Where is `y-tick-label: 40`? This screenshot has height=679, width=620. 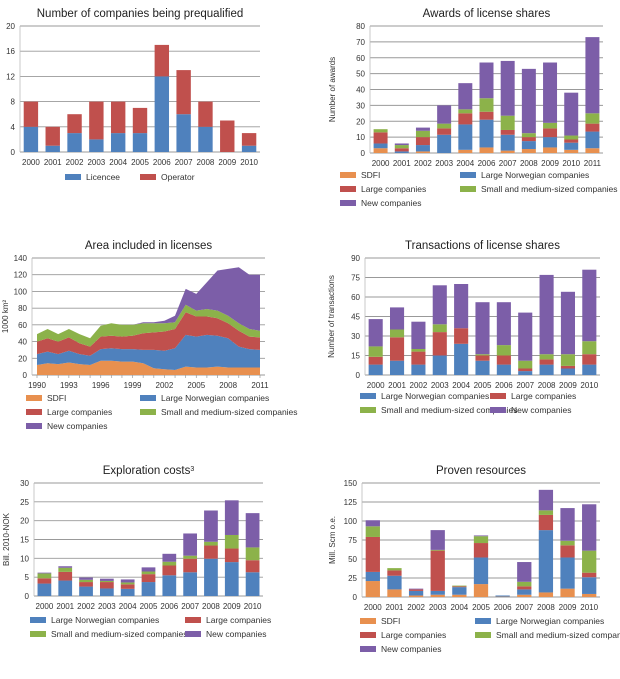 y-tick-label: 40 is located at coordinates (360, 90).